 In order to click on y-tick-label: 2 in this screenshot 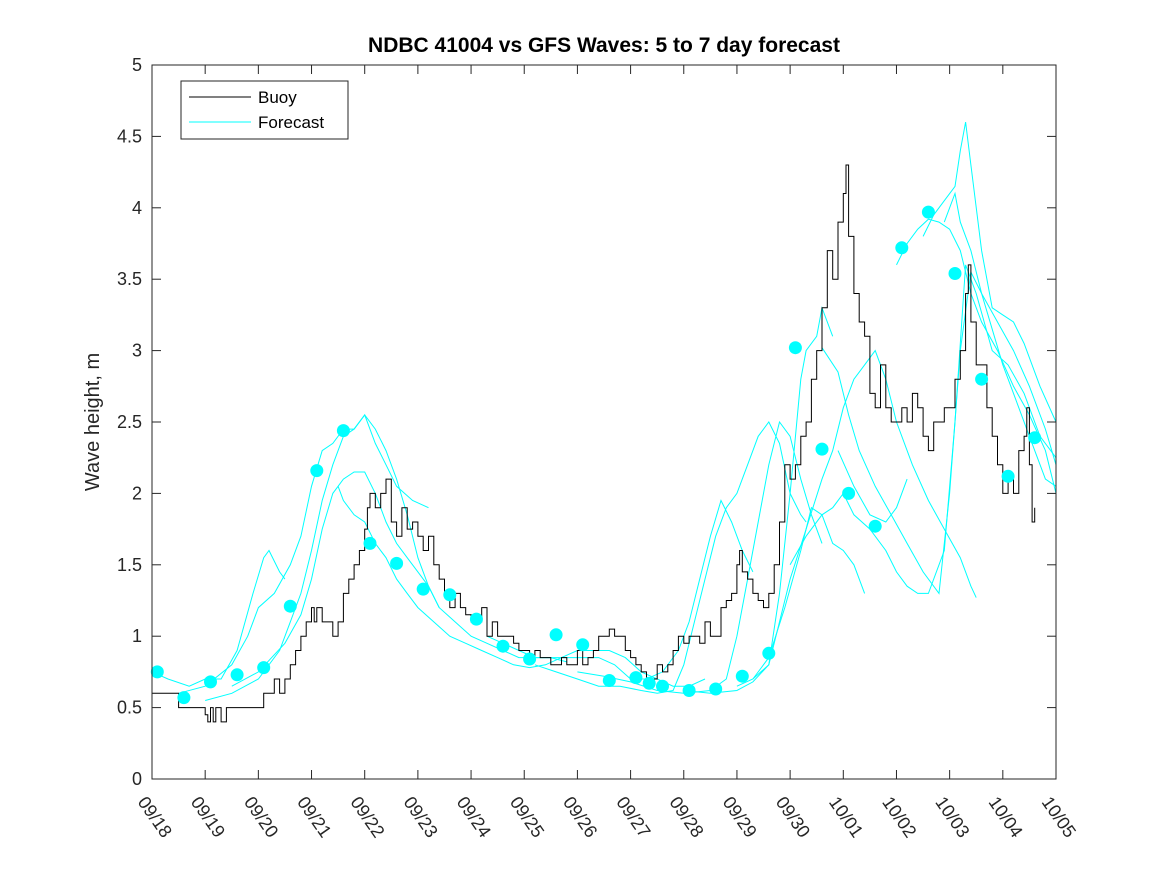, I will do `click(137, 493)`.